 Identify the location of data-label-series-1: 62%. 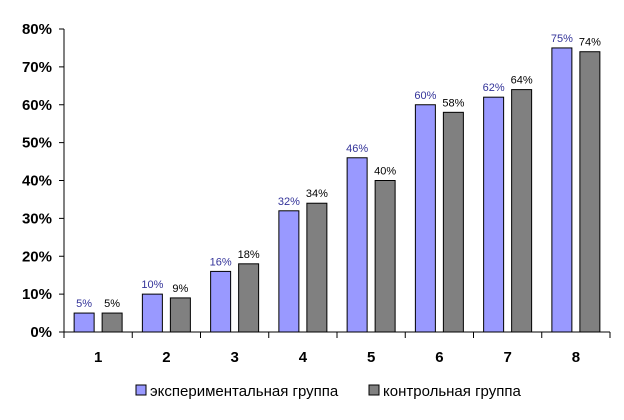
(494, 88).